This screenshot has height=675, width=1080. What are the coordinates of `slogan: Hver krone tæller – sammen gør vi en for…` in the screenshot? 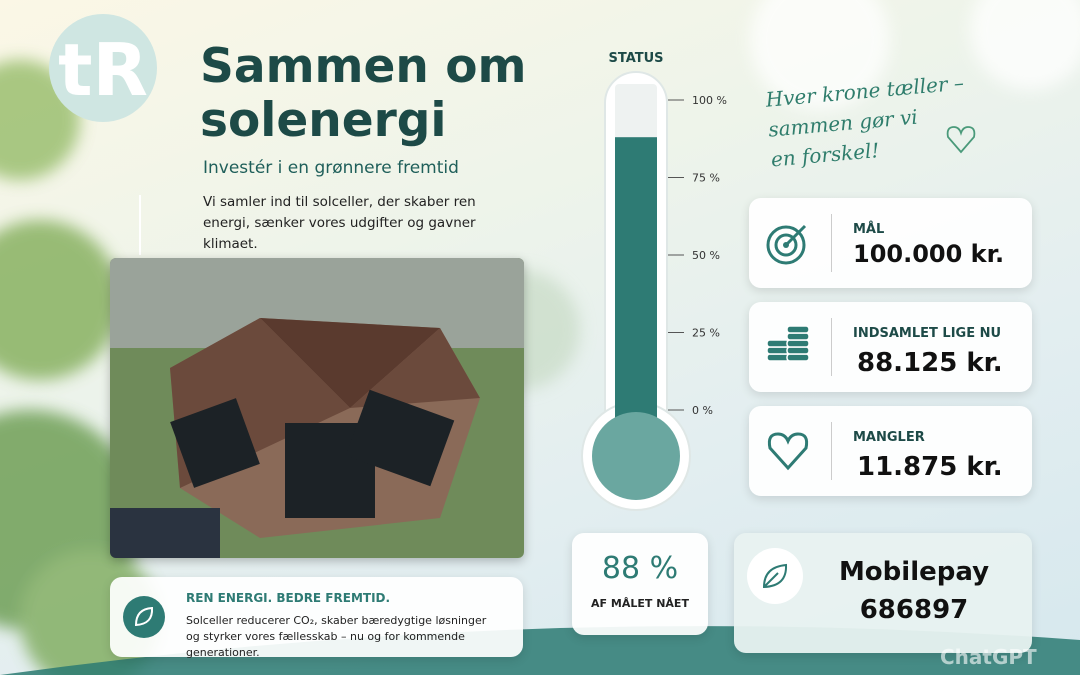 It's located at (867, 121).